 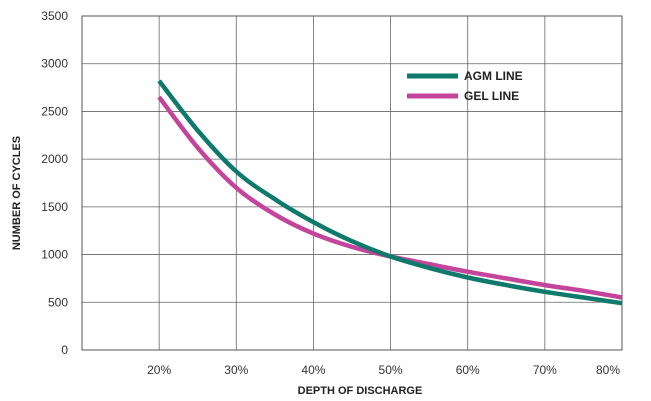 I want to click on x-tick-label: 80%, so click(x=608, y=370).